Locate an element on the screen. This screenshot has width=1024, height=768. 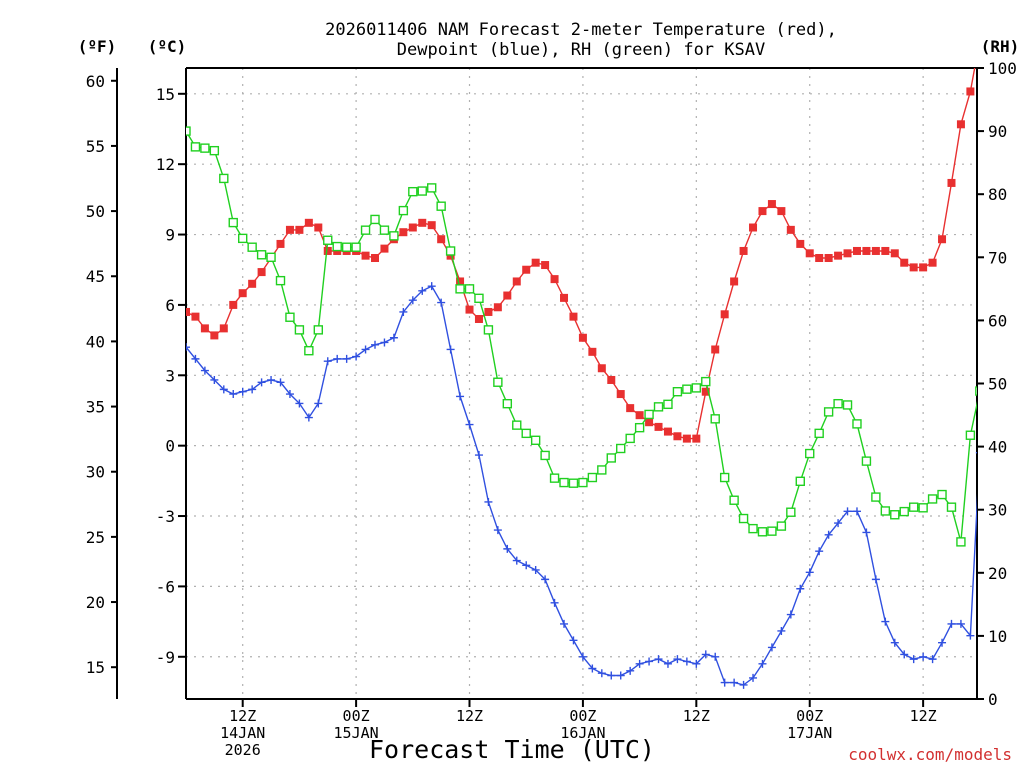
chart-title-line-2: Dewpoint (blue), RH (green) for KSAV is located at coordinates (581, 50).